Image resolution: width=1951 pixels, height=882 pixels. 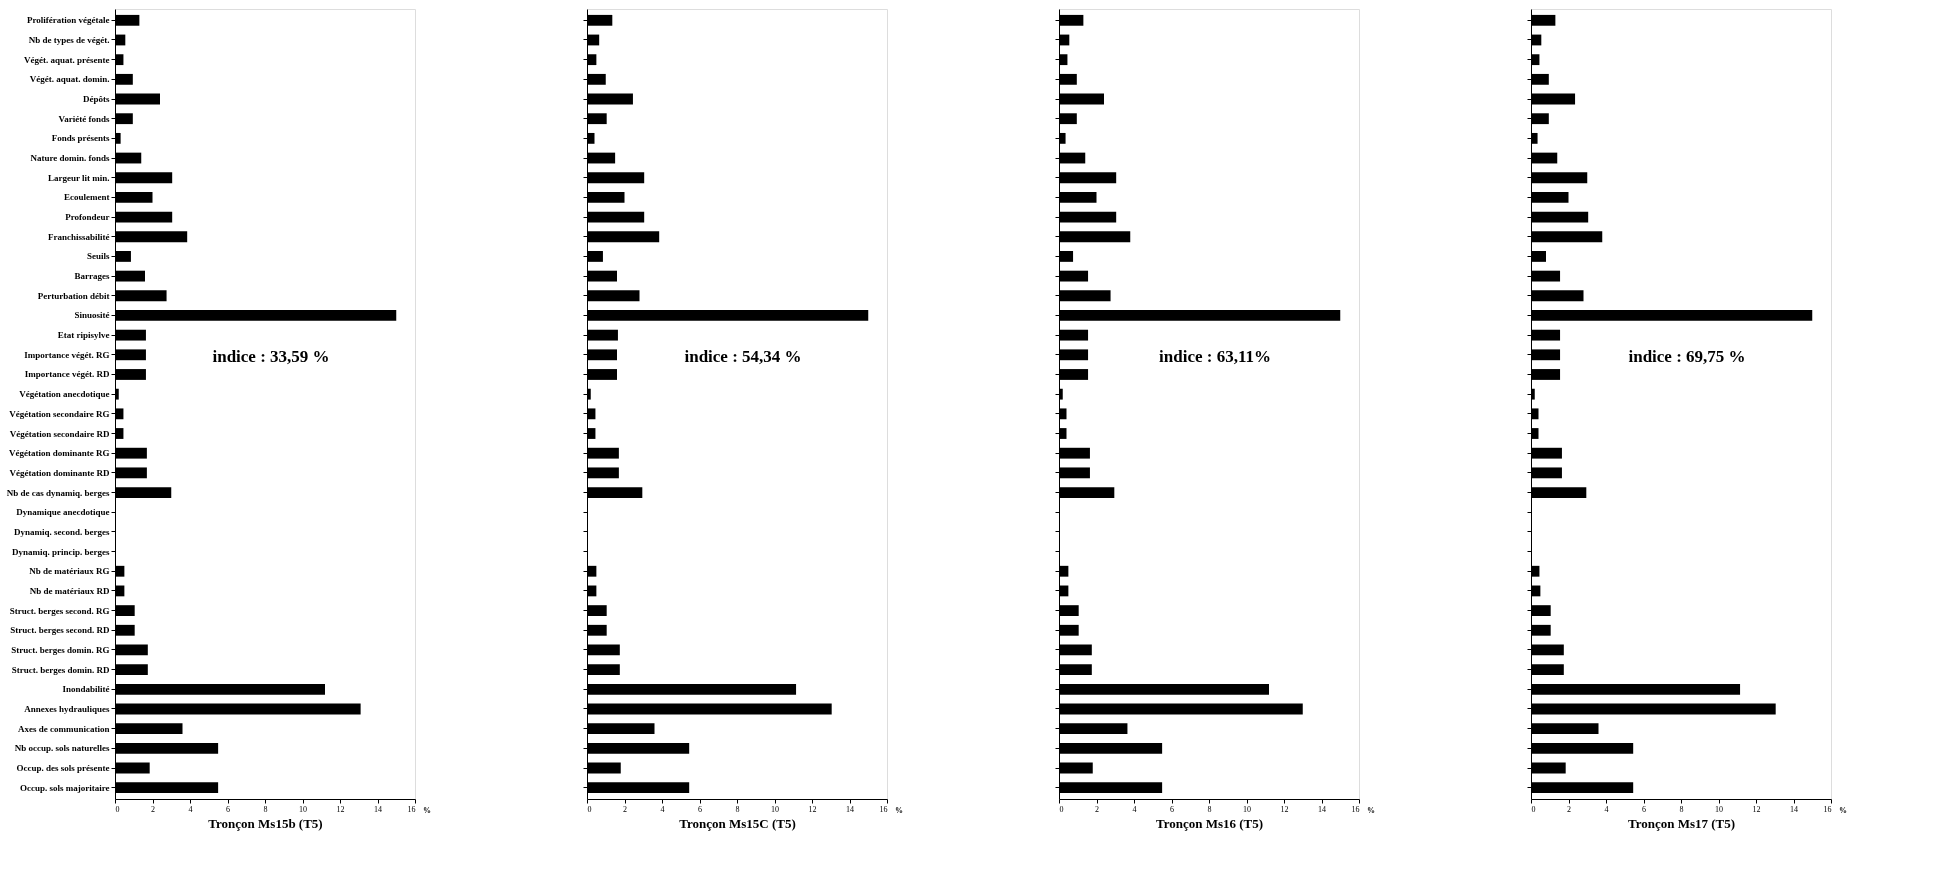 What do you see at coordinates (265, 823) in the screenshot?
I see `x-axis-title: Tronçon Ms15b (T5)` at bounding box center [265, 823].